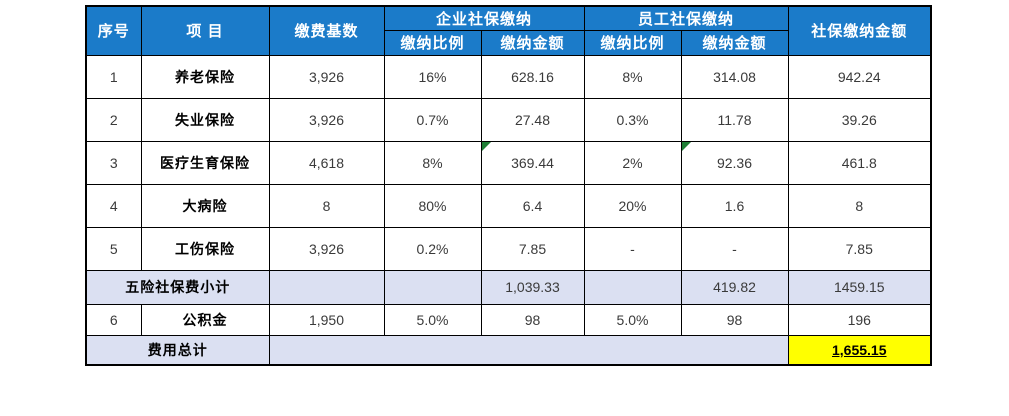 This screenshot has width=1009, height=416. I want to click on cell-company-amt: 98, so click(532, 319).